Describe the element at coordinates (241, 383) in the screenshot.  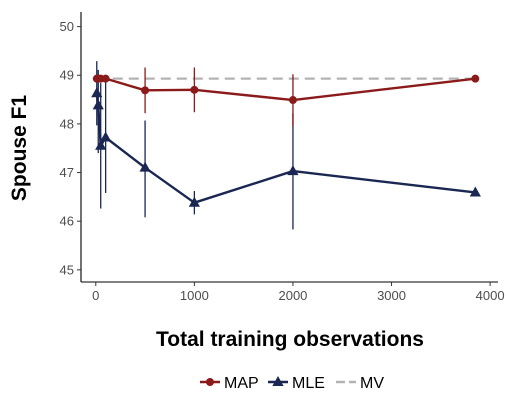
I see `legend-label-map: MAP` at that location.